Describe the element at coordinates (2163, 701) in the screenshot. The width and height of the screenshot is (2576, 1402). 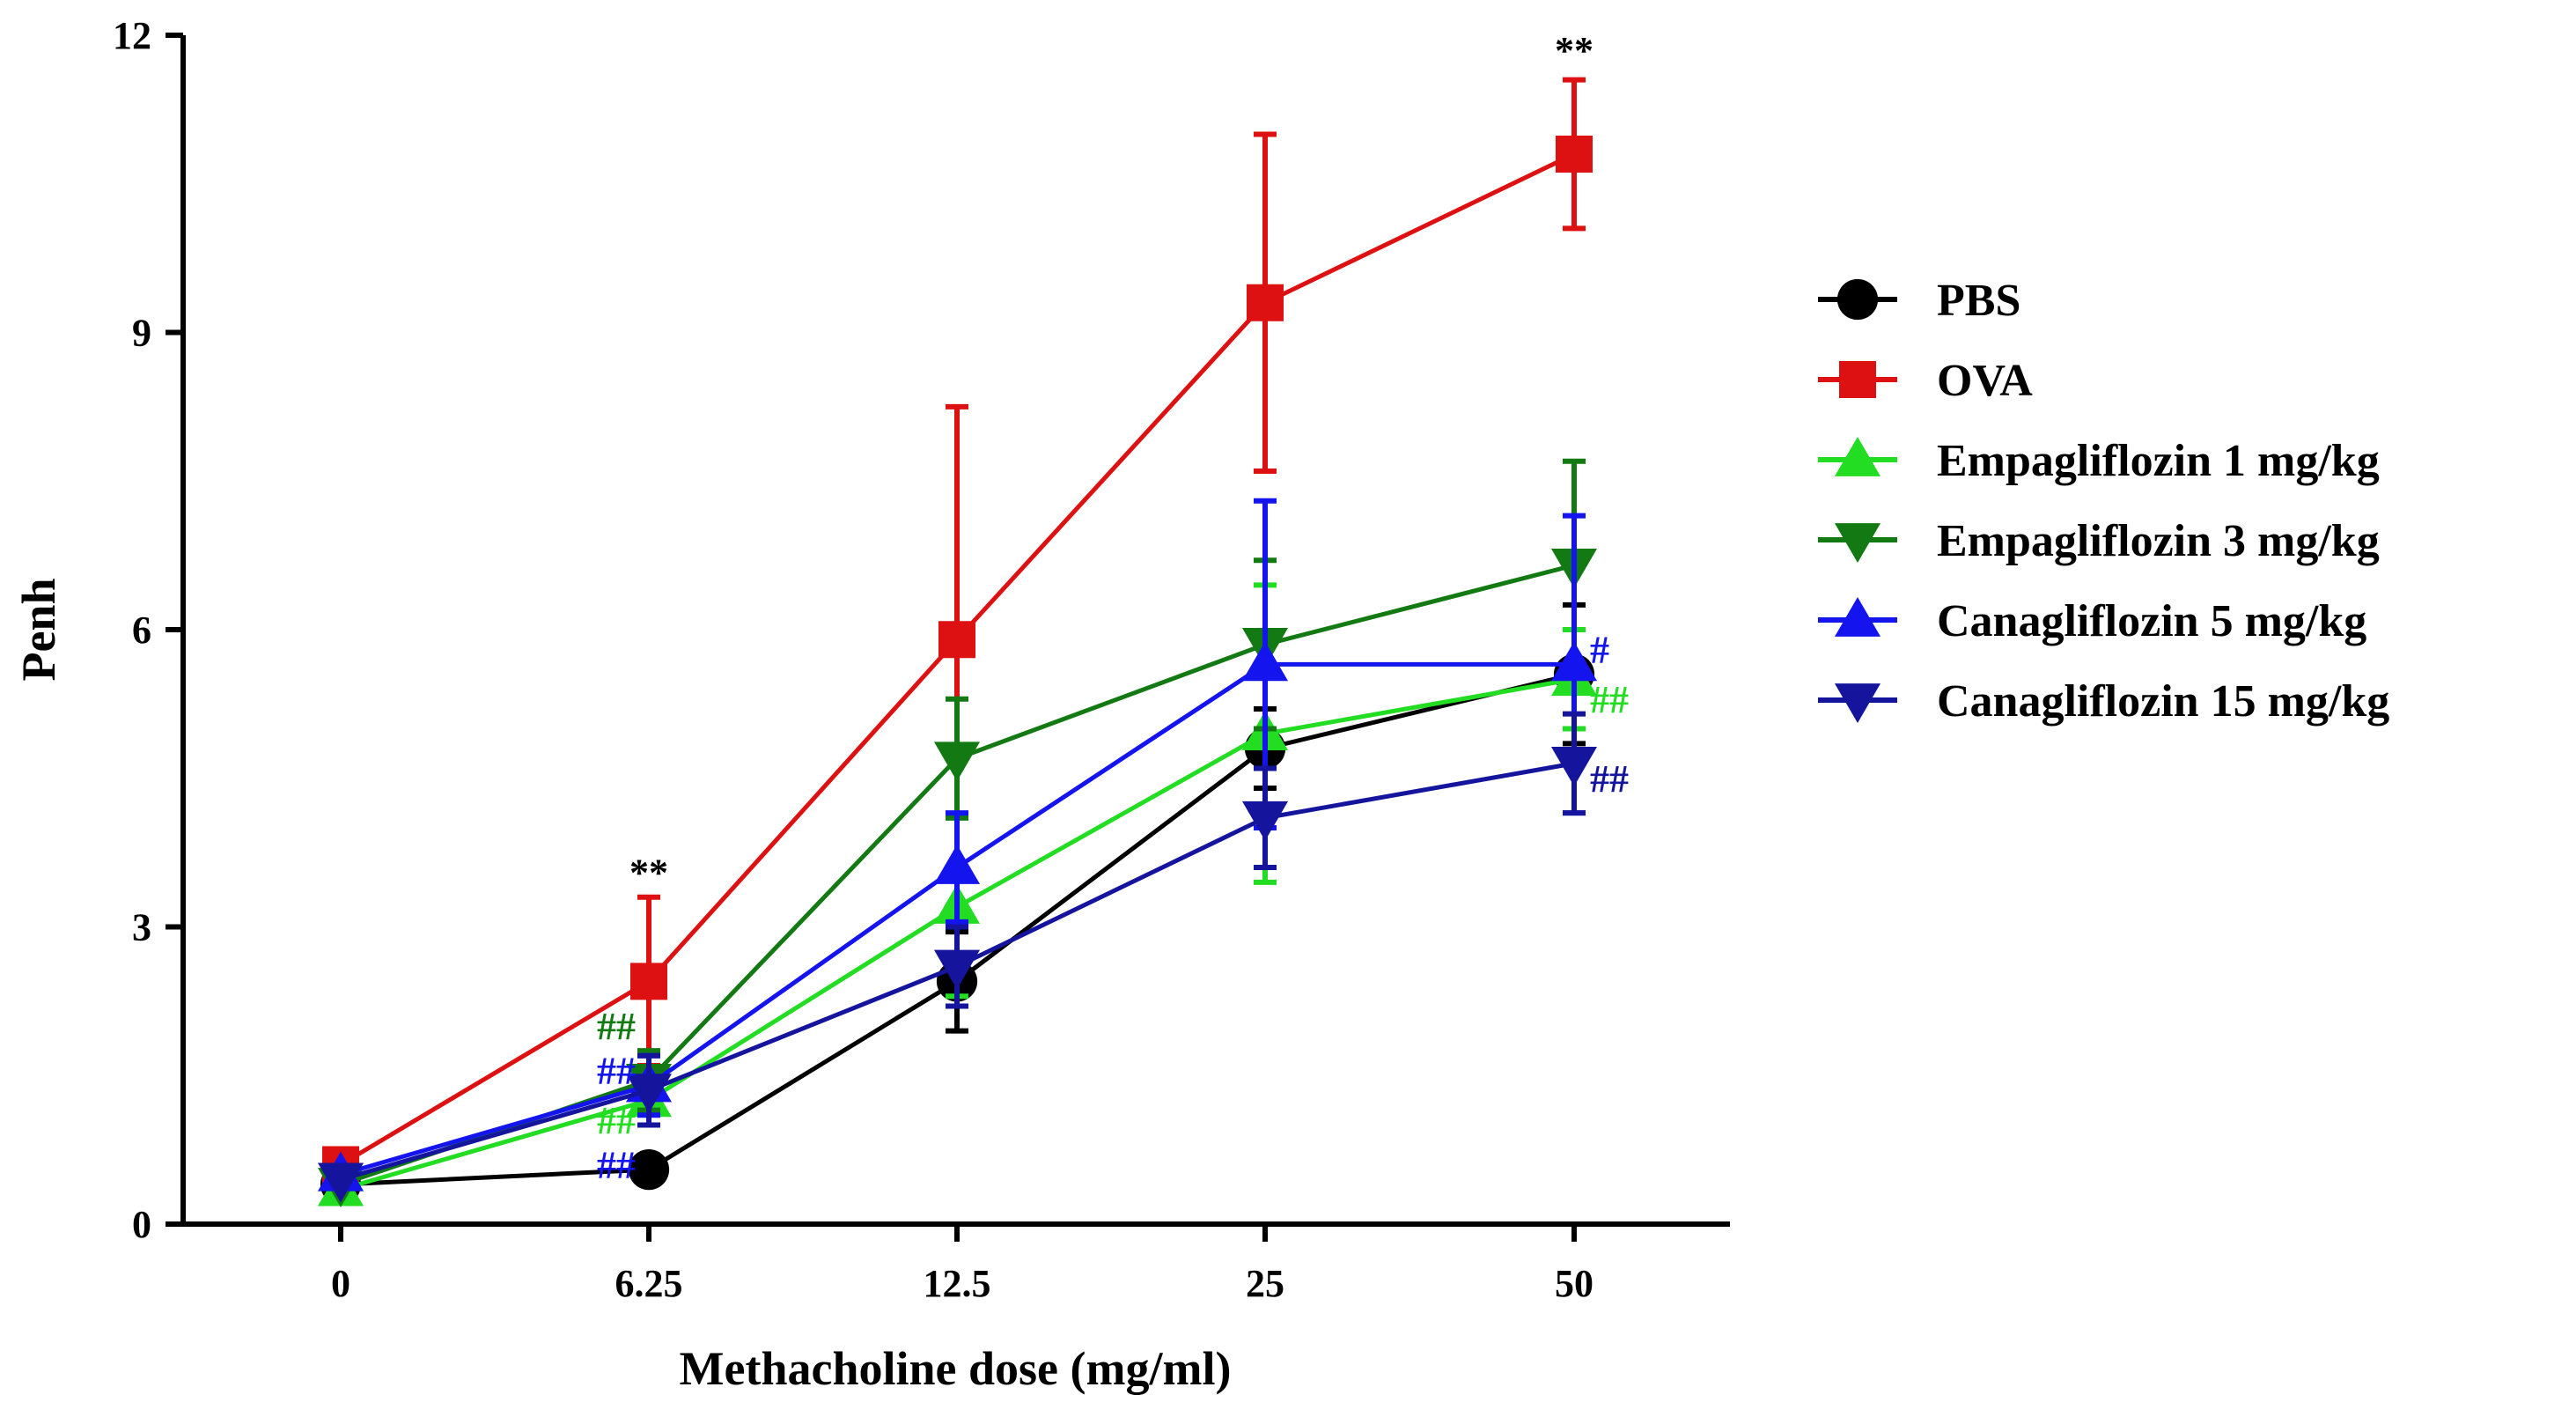
I see `legend-label: Canagliflozin 15 mg/kg` at that location.